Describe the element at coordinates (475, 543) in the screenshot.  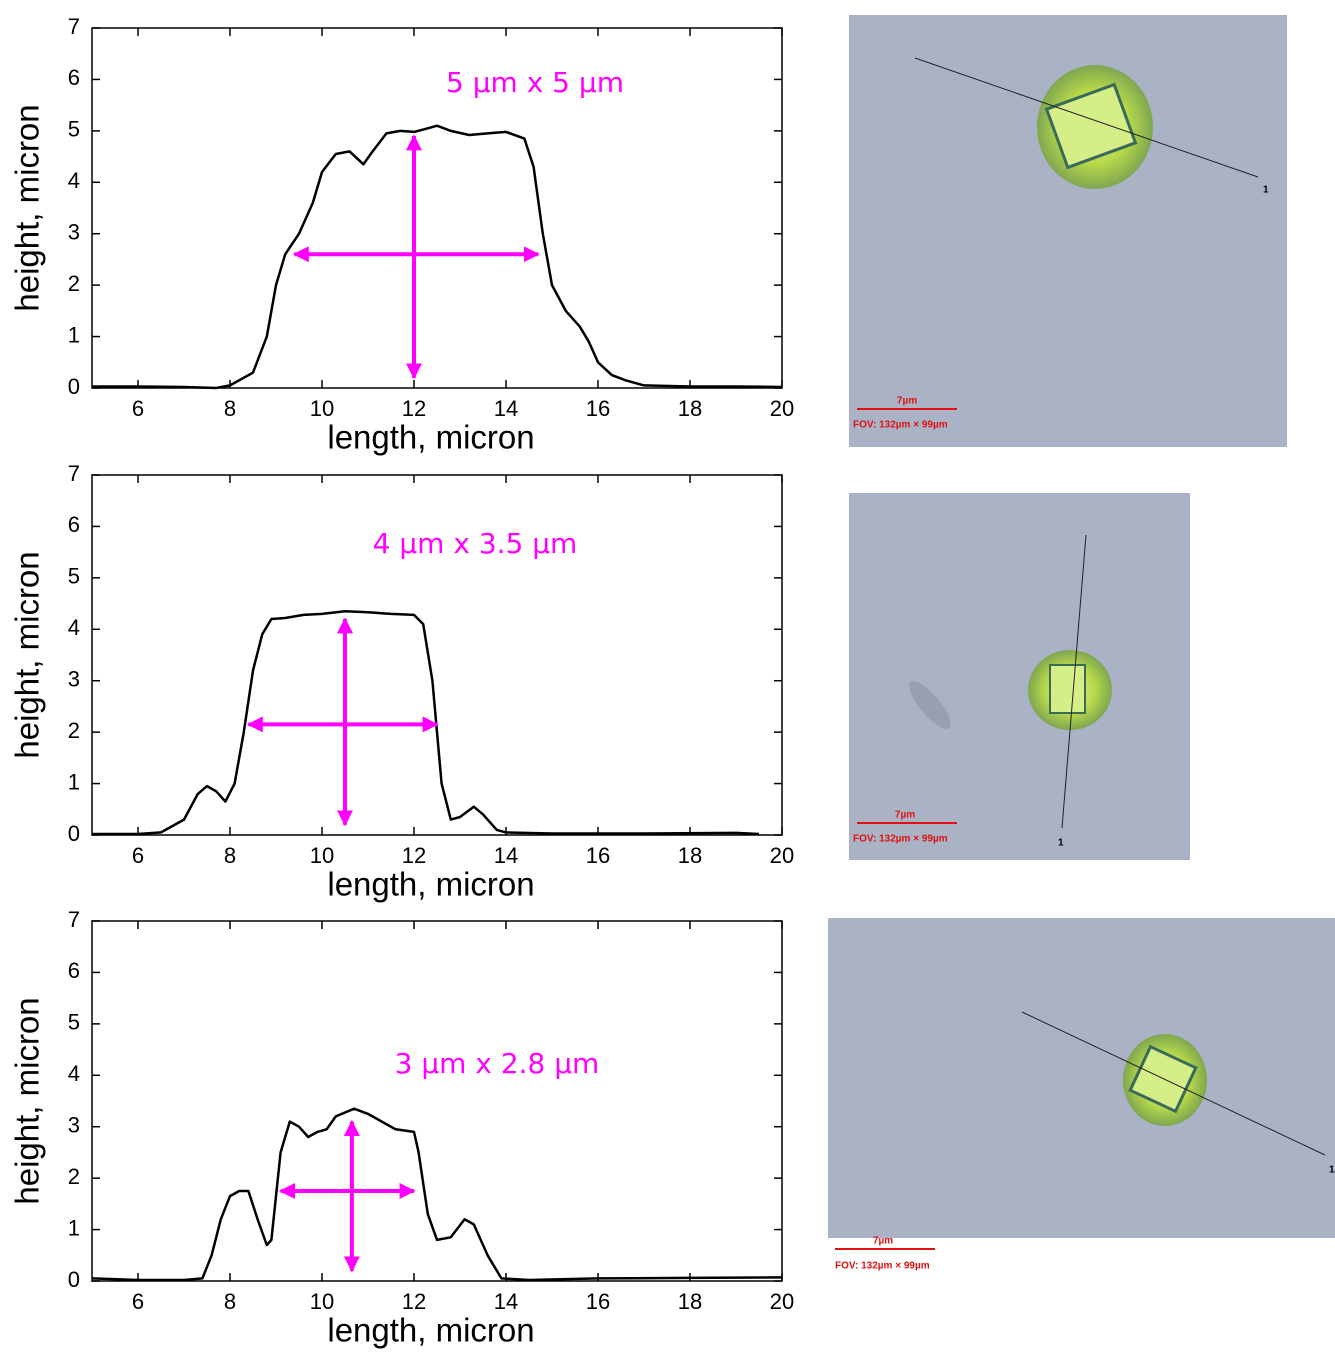
I see `annotation: 4 µm x 3.5 µm` at that location.